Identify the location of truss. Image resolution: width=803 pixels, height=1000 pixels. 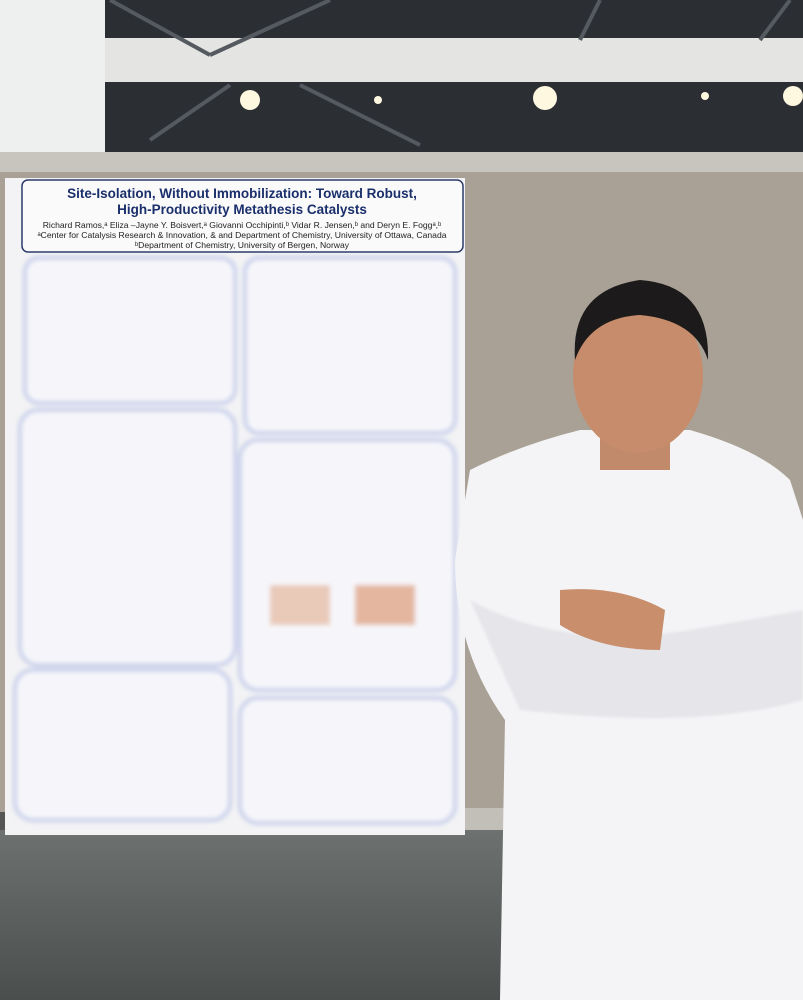
(450, 73).